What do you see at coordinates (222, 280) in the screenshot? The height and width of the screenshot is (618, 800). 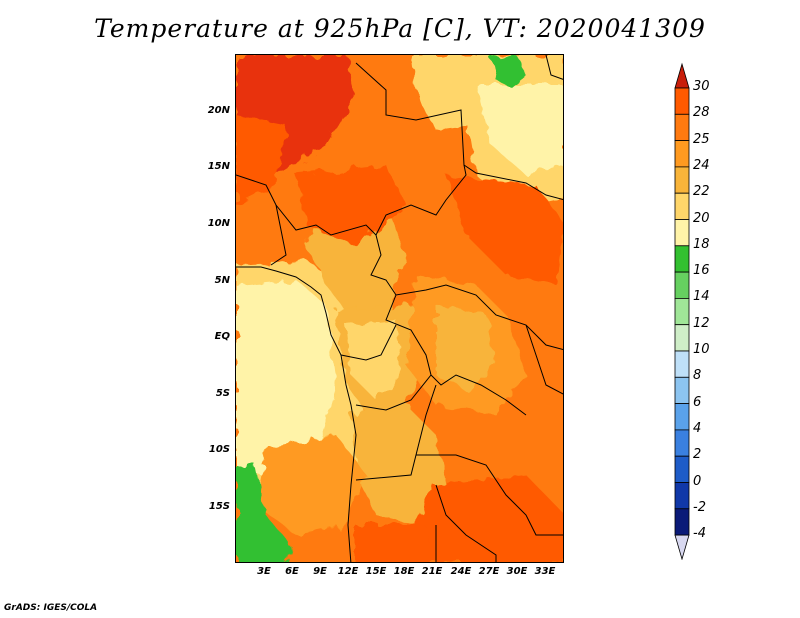 I see `lat-tick-label: 5N` at bounding box center [222, 280].